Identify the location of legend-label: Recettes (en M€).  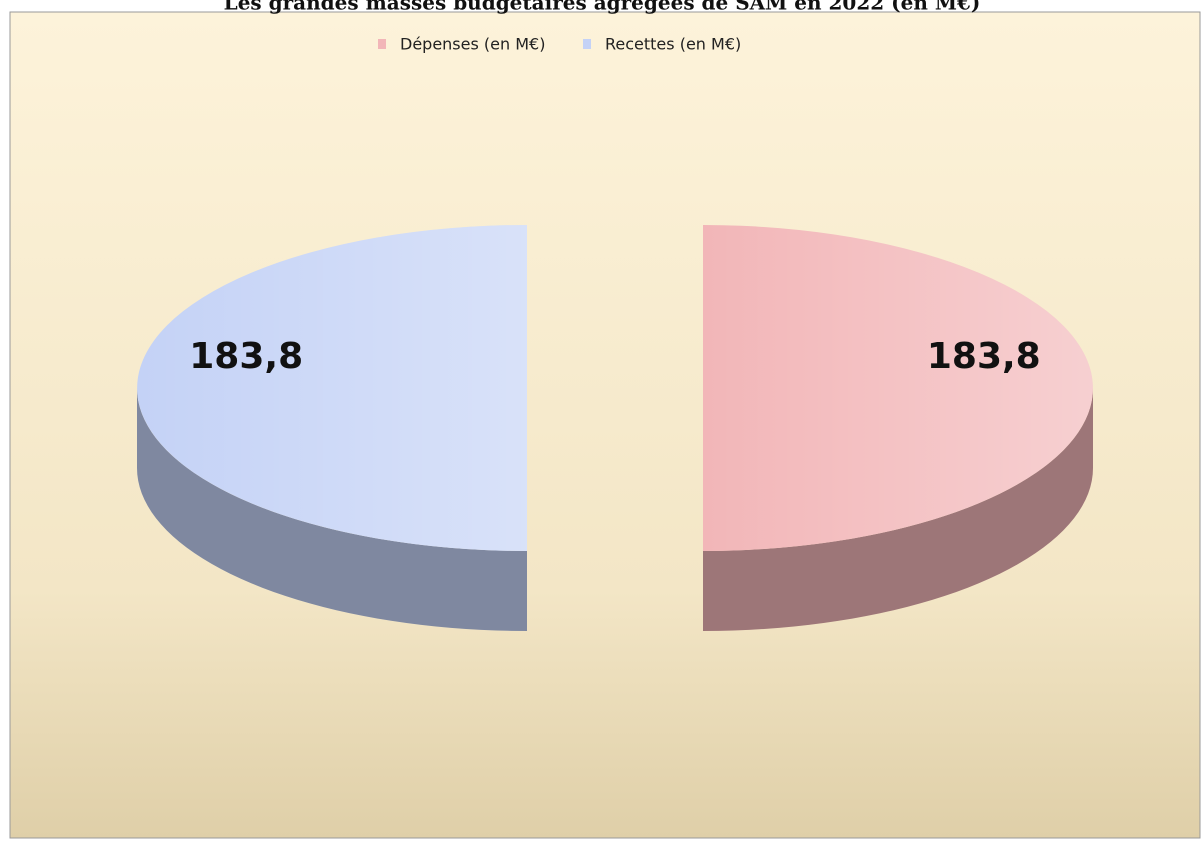
(673, 44).